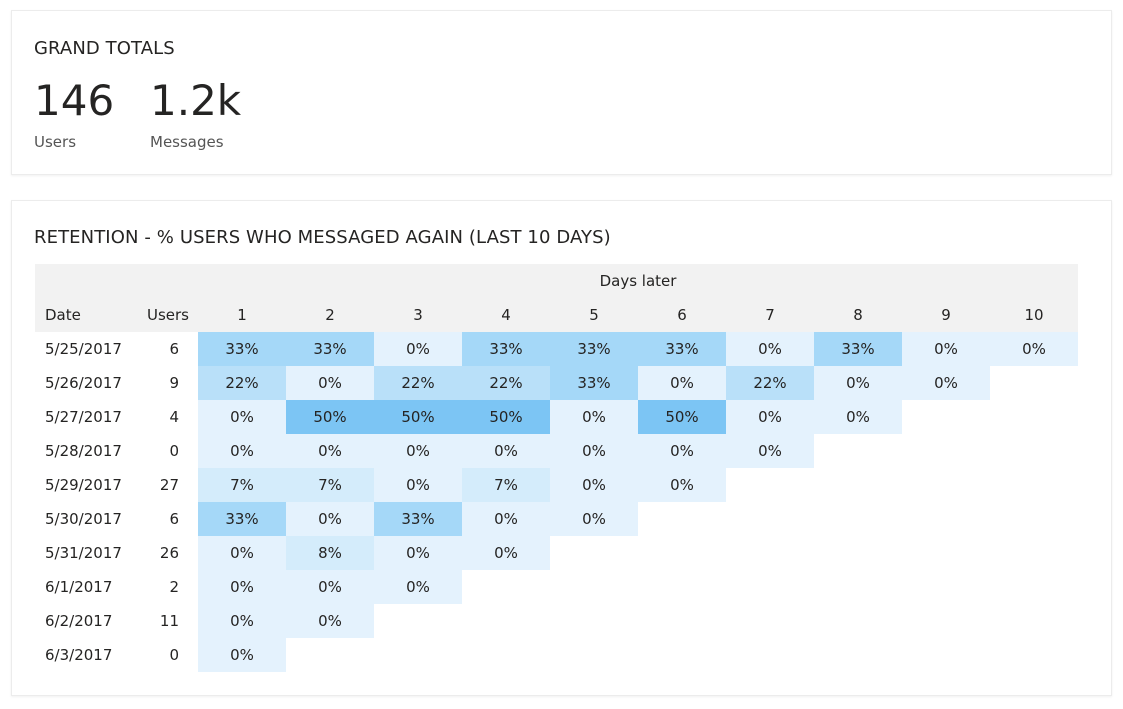 This screenshot has width=1123, height=709. What do you see at coordinates (174, 587) in the screenshot?
I see `row-users: 2` at bounding box center [174, 587].